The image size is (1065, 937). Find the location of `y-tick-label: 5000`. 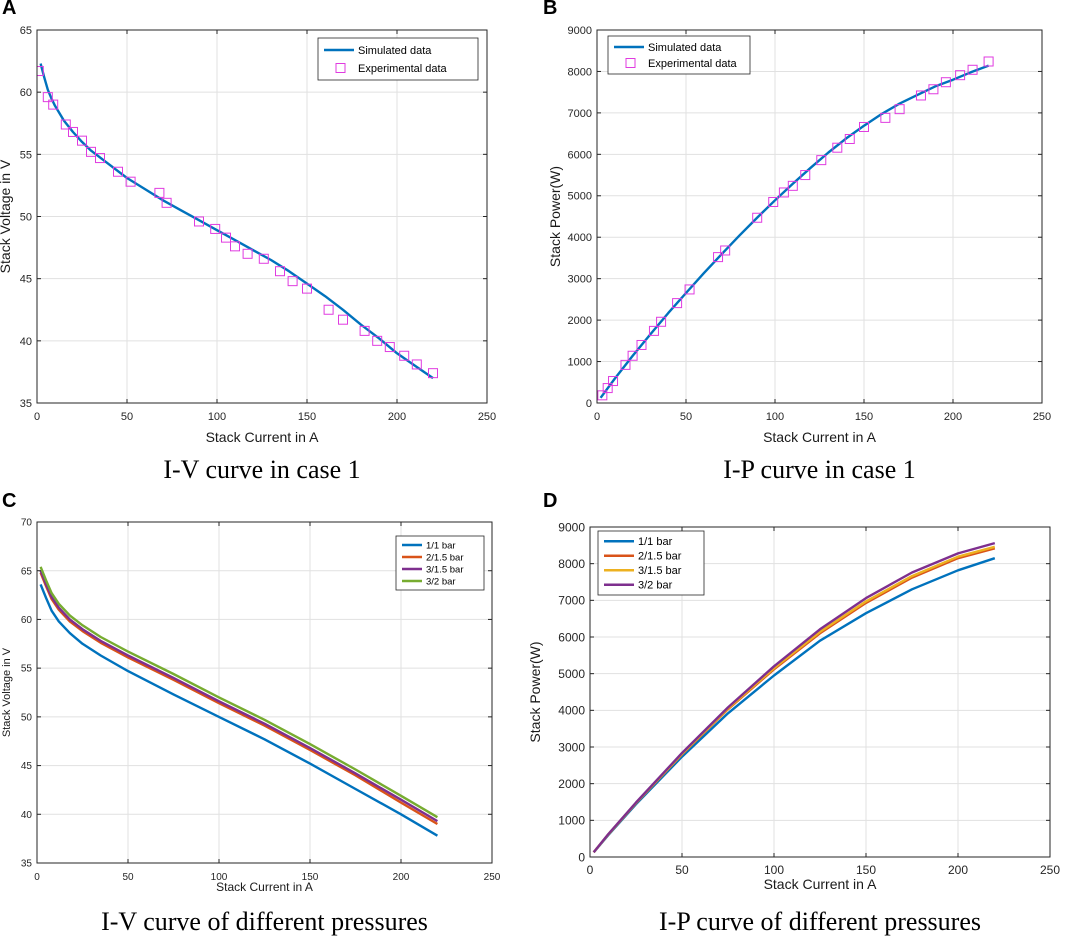

y-tick-label: 5000 is located at coordinates (580, 197).